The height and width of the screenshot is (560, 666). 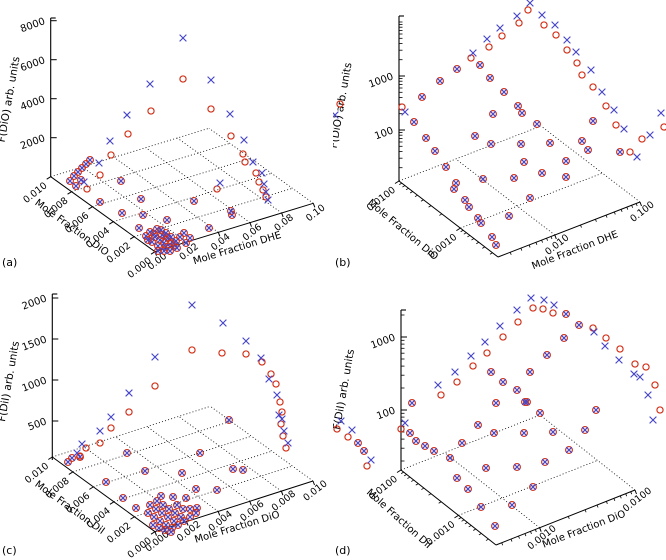 What do you see at coordinates (119, 252) in the screenshot?
I see `left-axis-tick-label: 0.002` at bounding box center [119, 252].